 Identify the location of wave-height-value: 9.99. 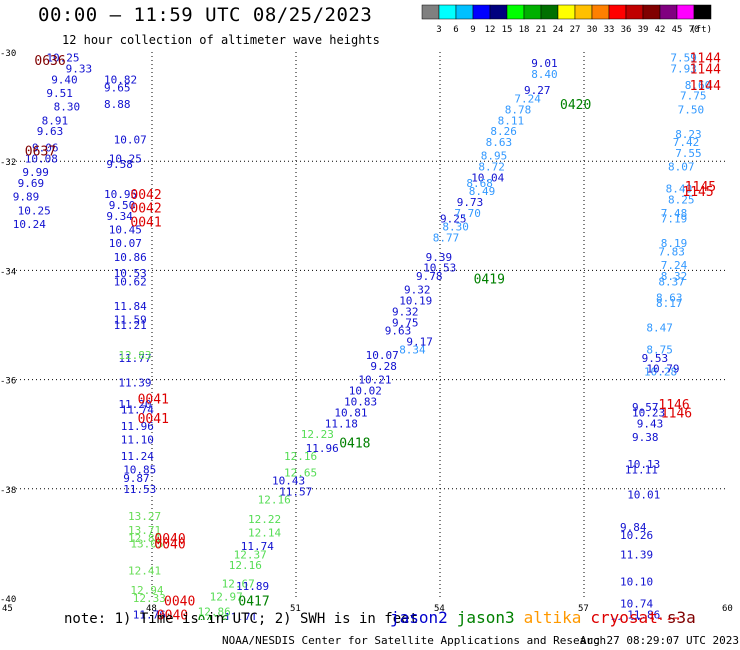
(35, 172).